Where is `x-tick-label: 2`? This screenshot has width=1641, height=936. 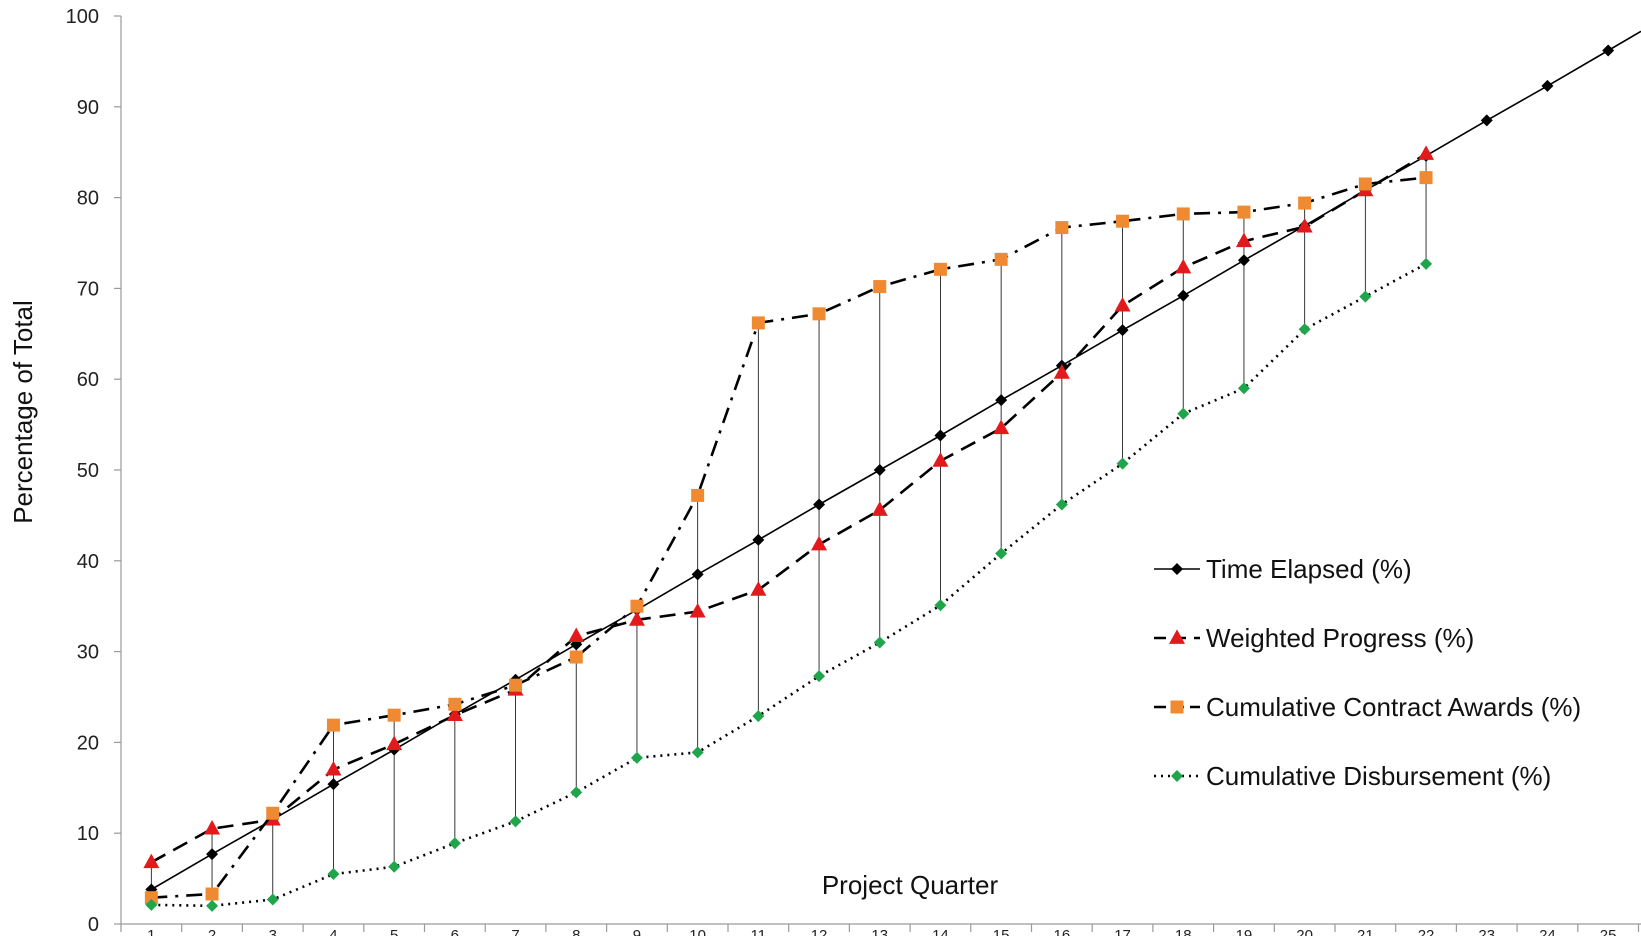 x-tick-label: 2 is located at coordinates (212, 931).